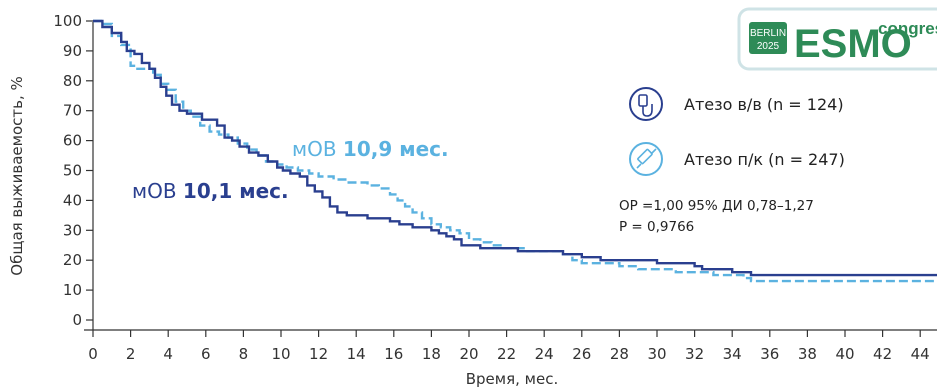 The height and width of the screenshot is (391, 937). I want to click on y-tick-label: 10, so click(72, 290).